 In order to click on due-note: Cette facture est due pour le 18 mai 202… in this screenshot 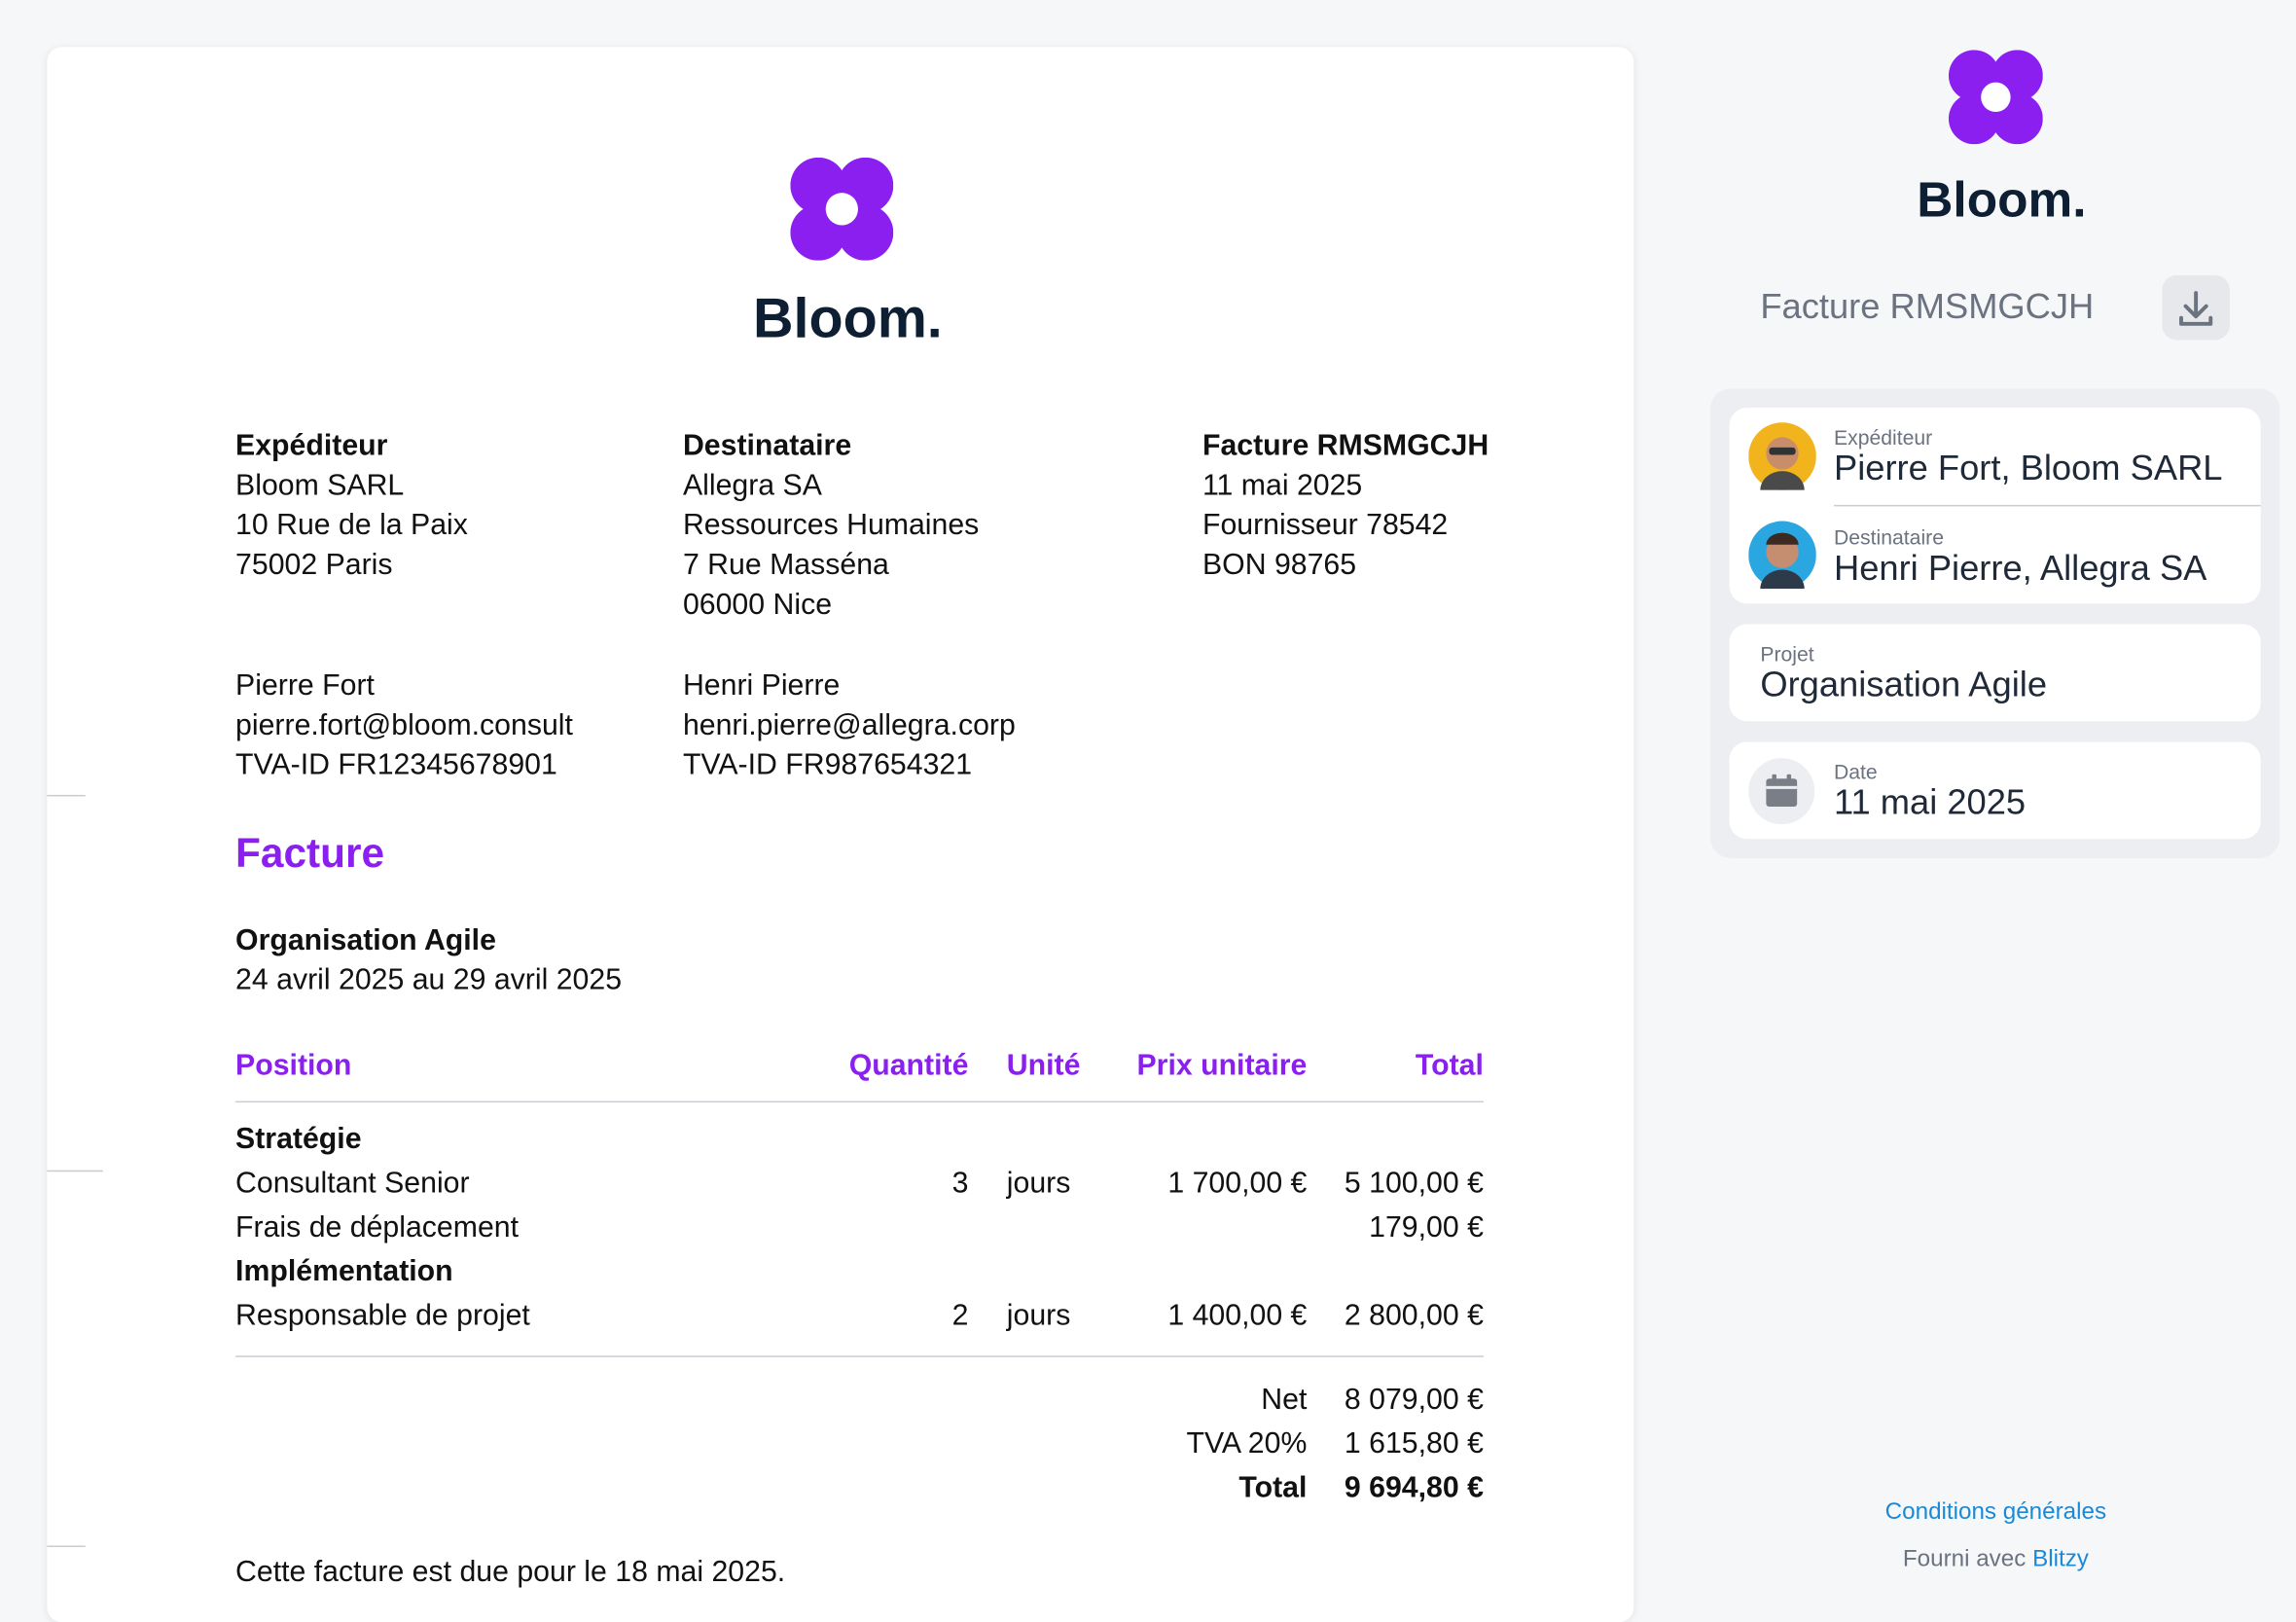, I will do `click(510, 1572)`.